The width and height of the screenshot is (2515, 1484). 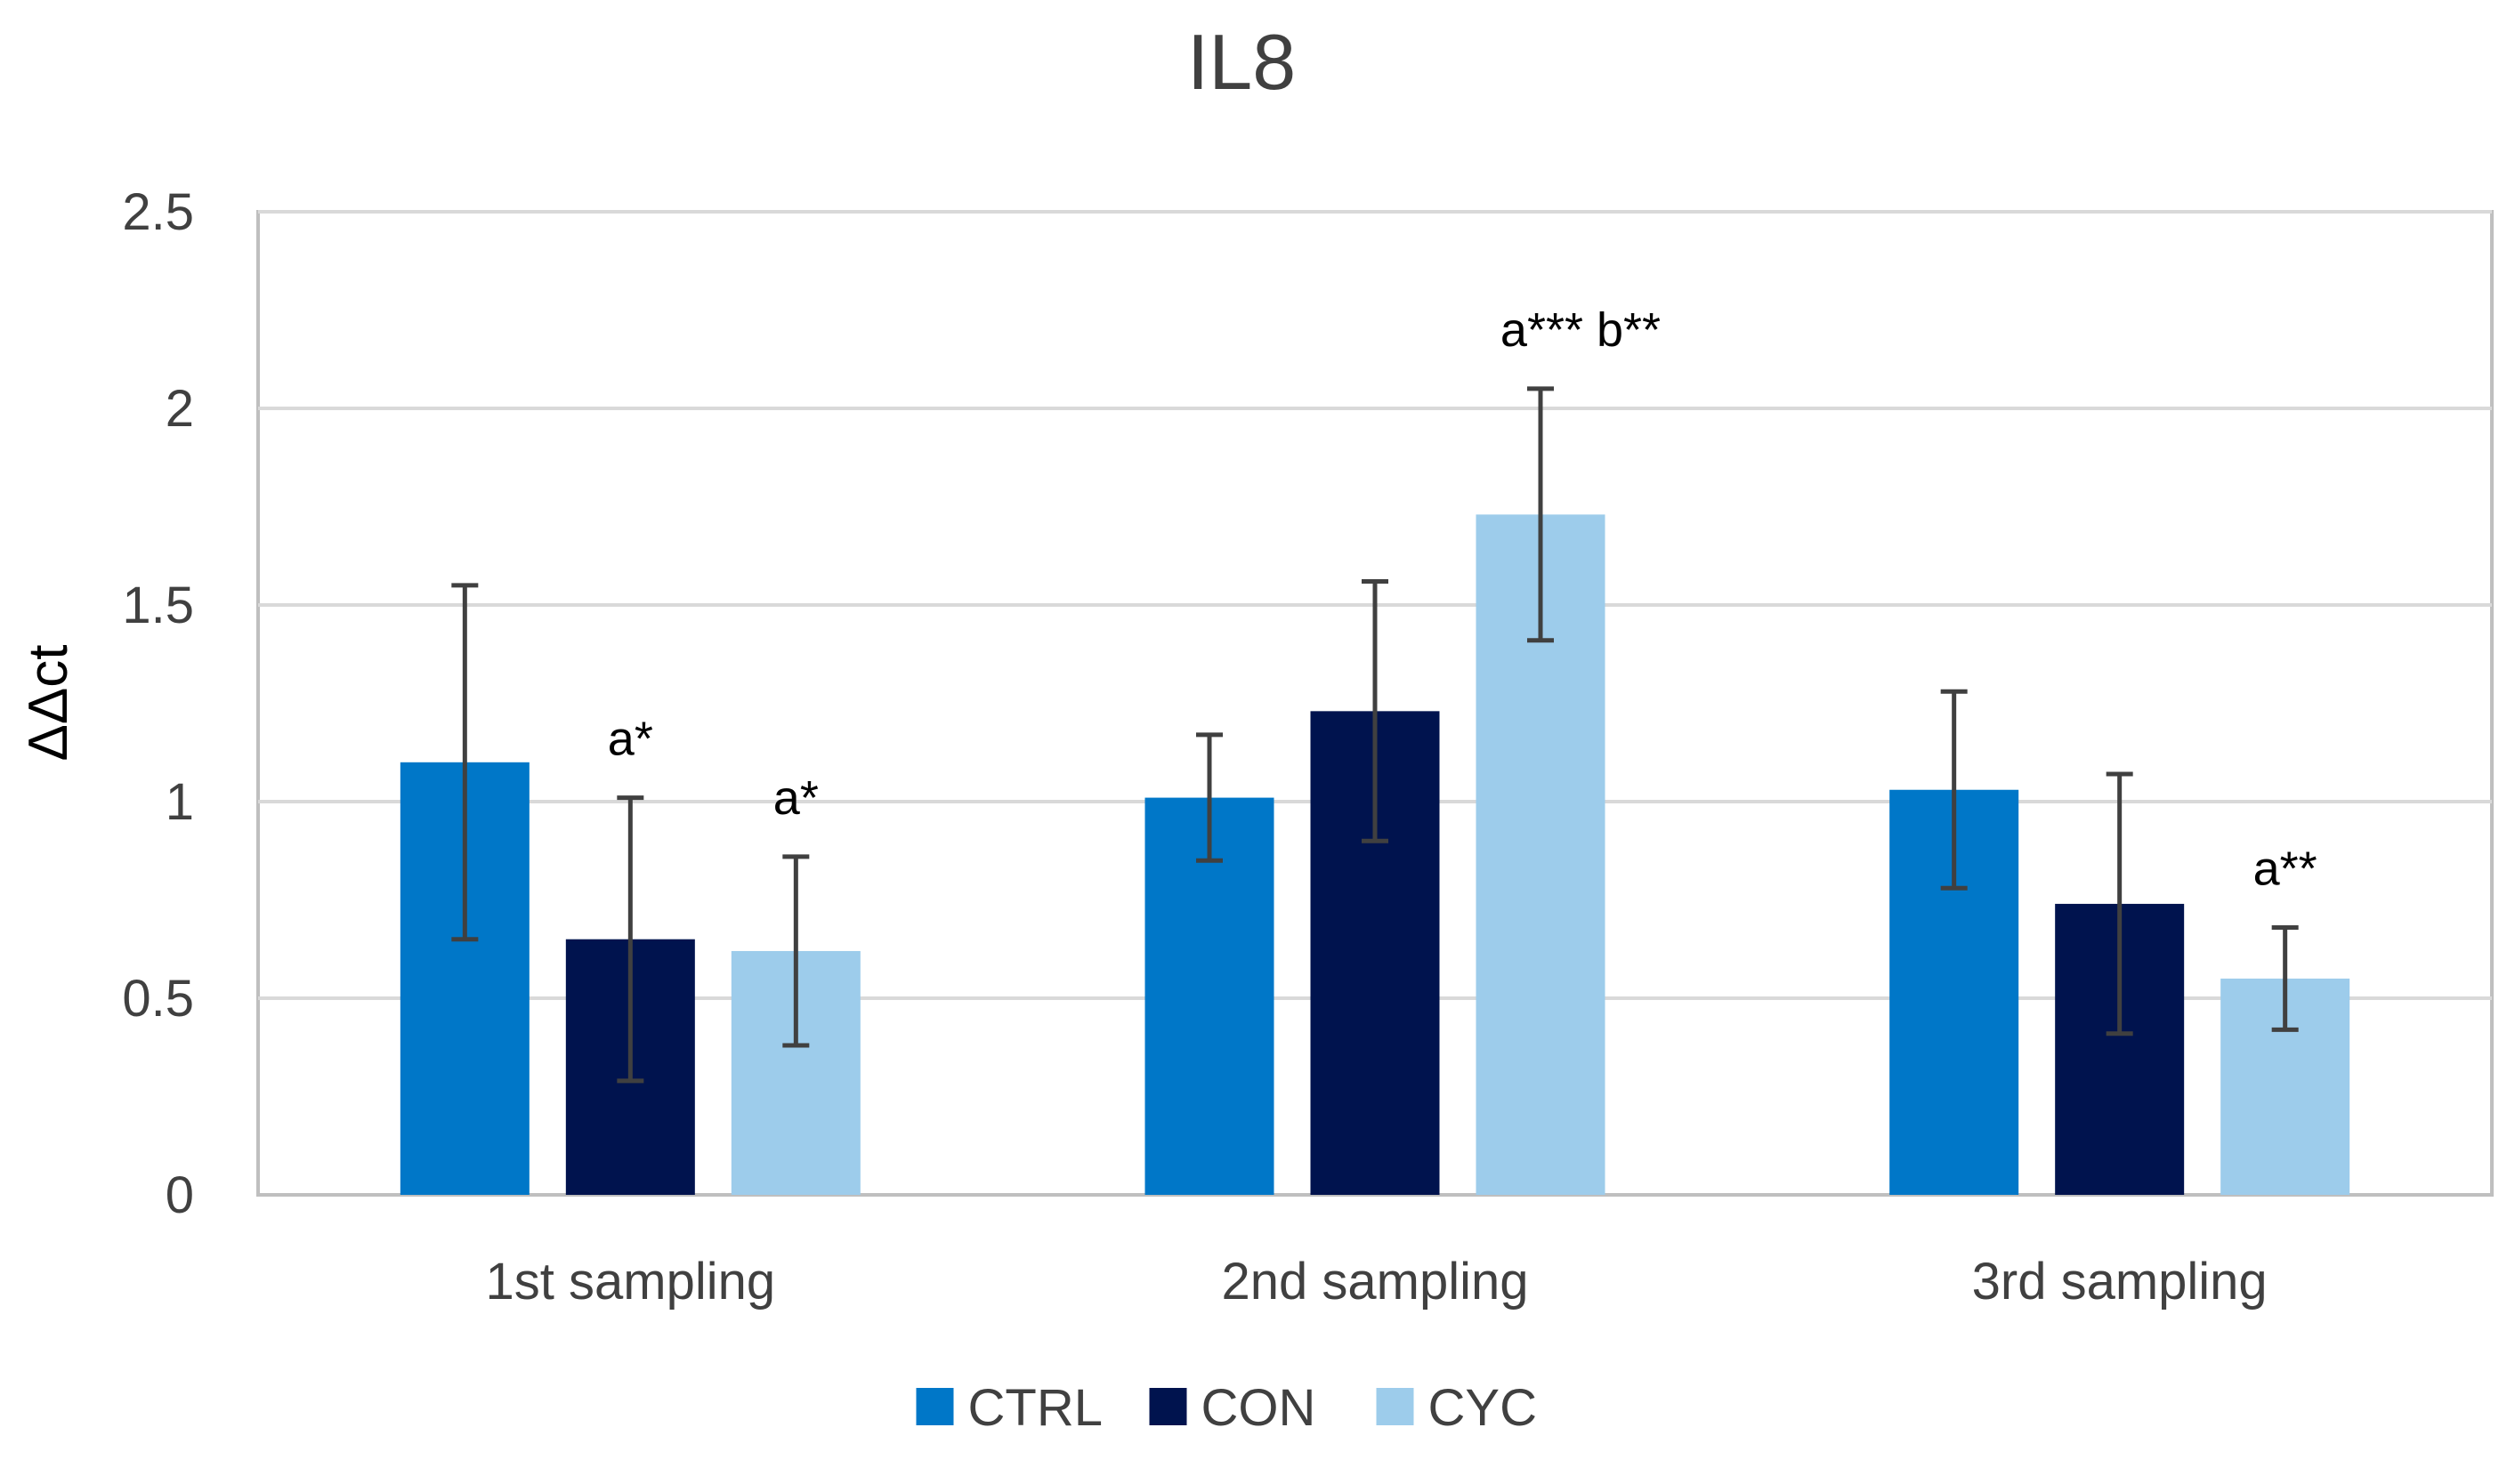 What do you see at coordinates (935, 1406) in the screenshot?
I see `legend-swatch-ctrl` at bounding box center [935, 1406].